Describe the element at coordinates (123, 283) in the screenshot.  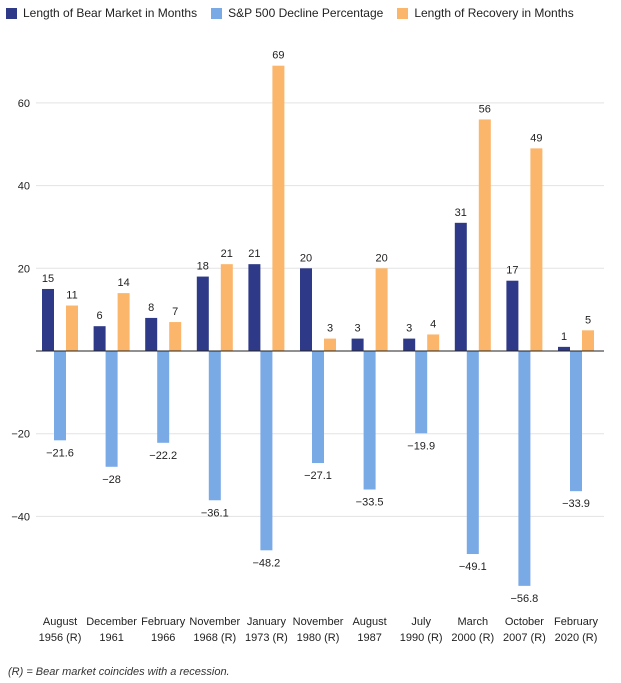
I see `data-label: 14` at that location.